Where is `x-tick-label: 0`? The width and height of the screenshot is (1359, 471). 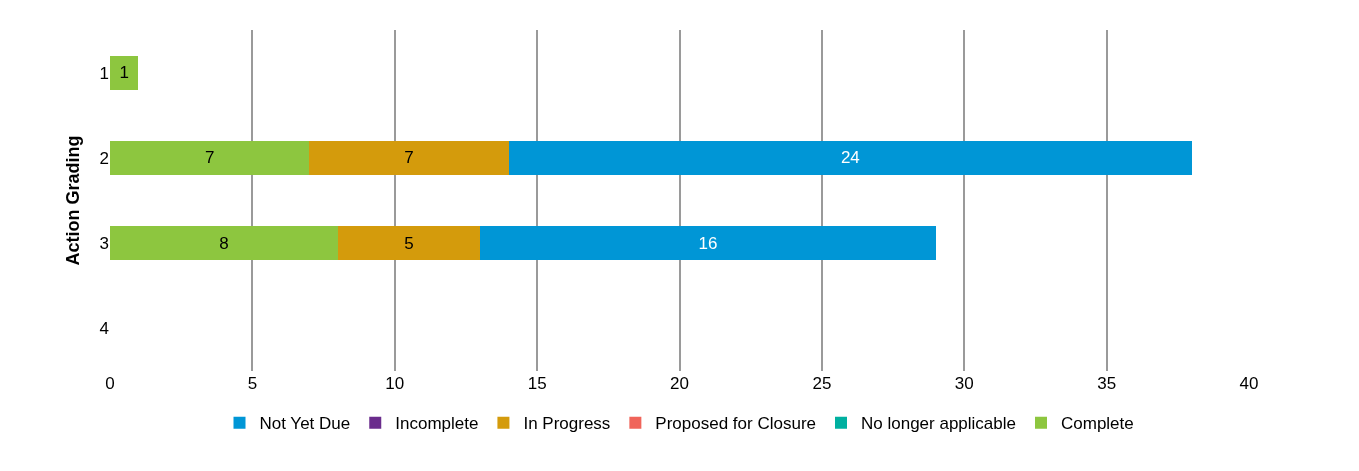 x-tick-label: 0 is located at coordinates (110, 383).